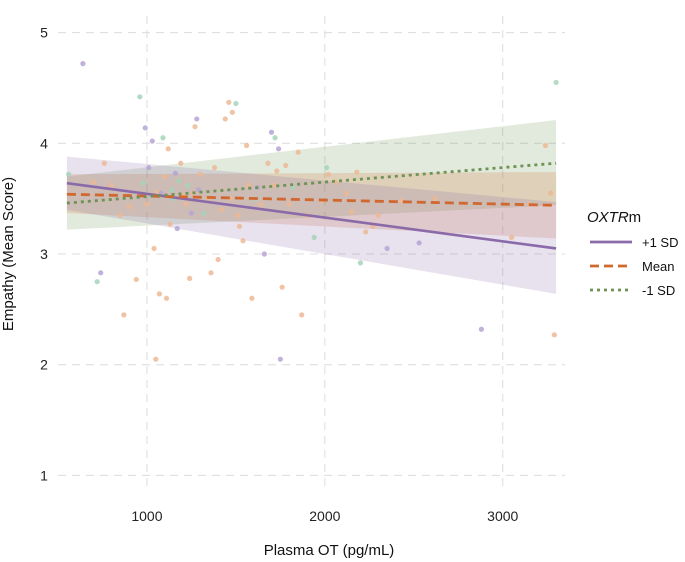 Image resolution: width=685 pixels, height=562 pixels. What do you see at coordinates (660, 242) in the screenshot?
I see `legend-label--1-sd: +1 SD` at bounding box center [660, 242].